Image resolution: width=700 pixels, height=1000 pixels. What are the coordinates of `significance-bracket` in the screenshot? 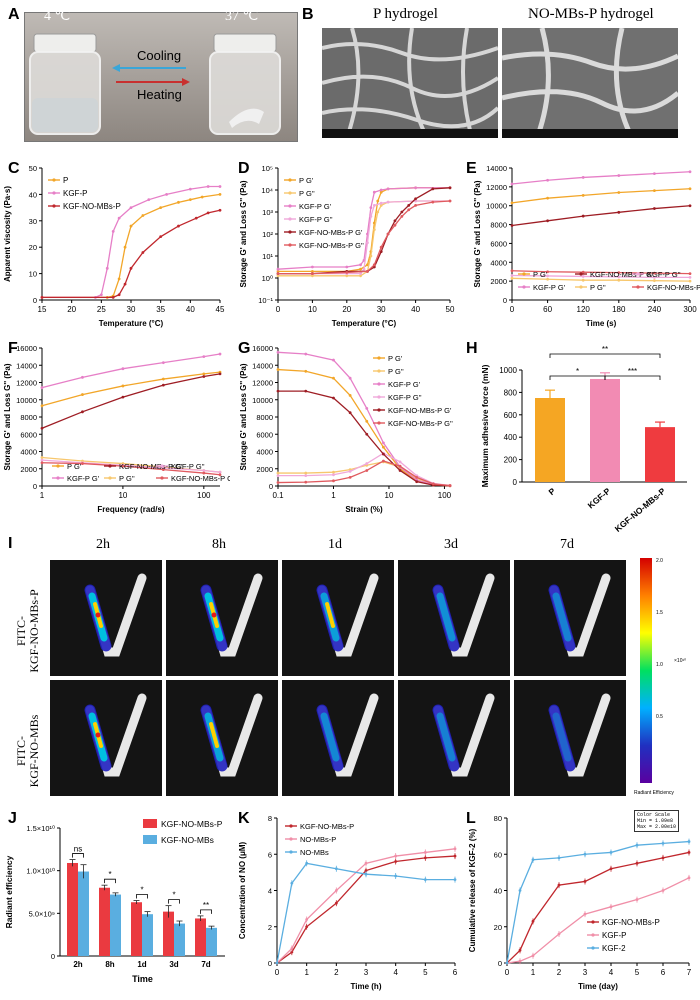 It's located at (78, 855).